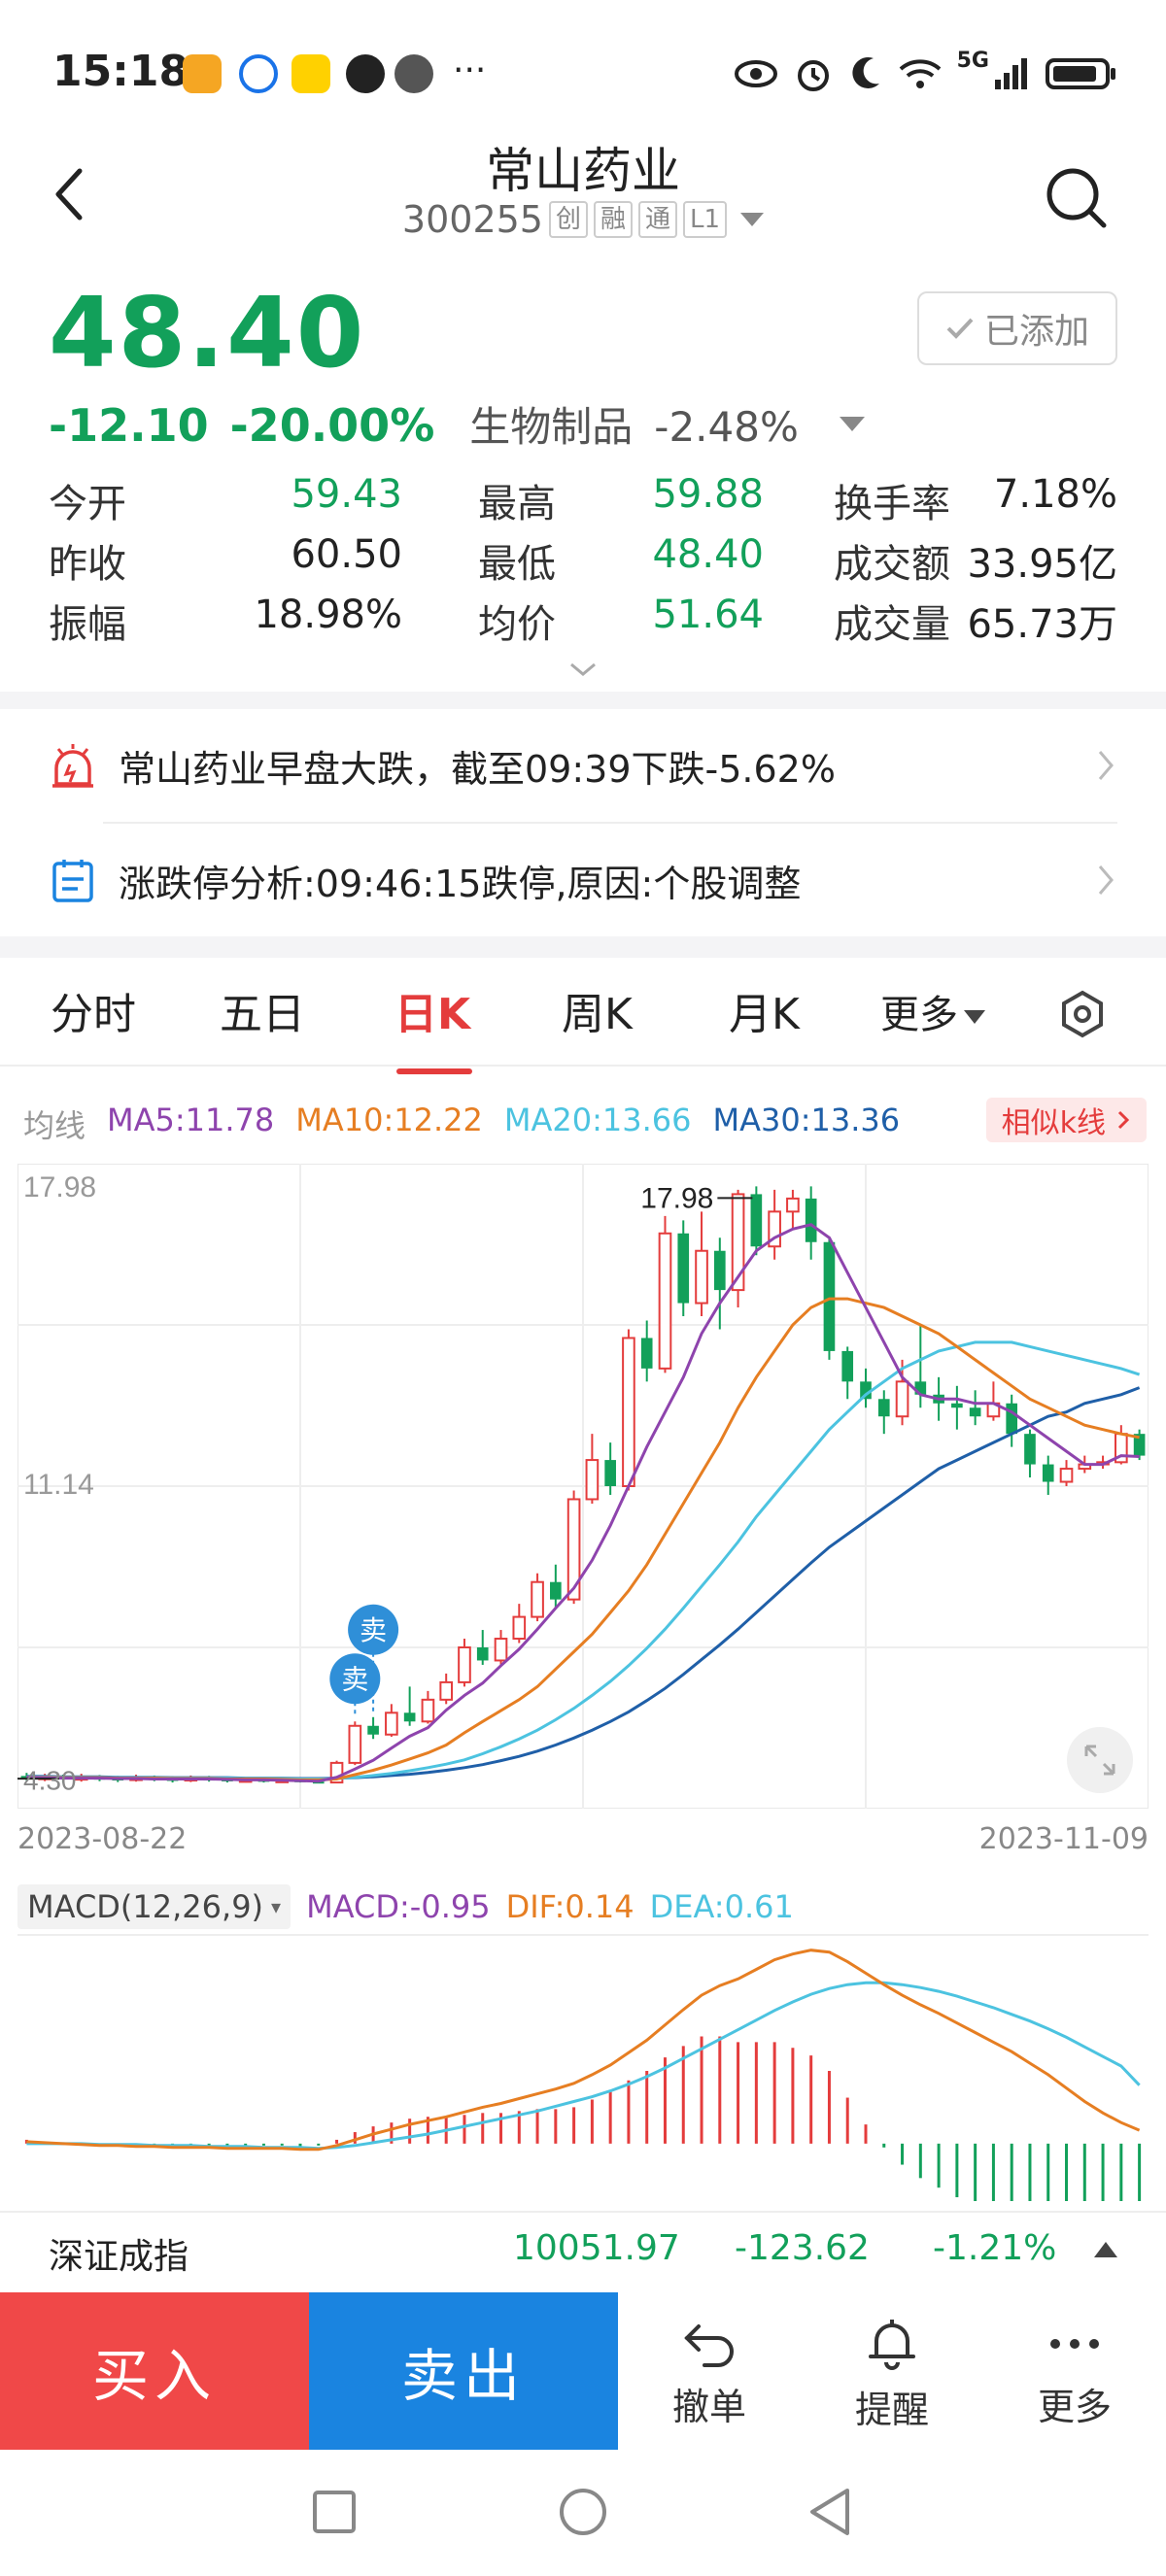 The image size is (1166, 2576). I want to click on macd-chart, so click(583, 2067).